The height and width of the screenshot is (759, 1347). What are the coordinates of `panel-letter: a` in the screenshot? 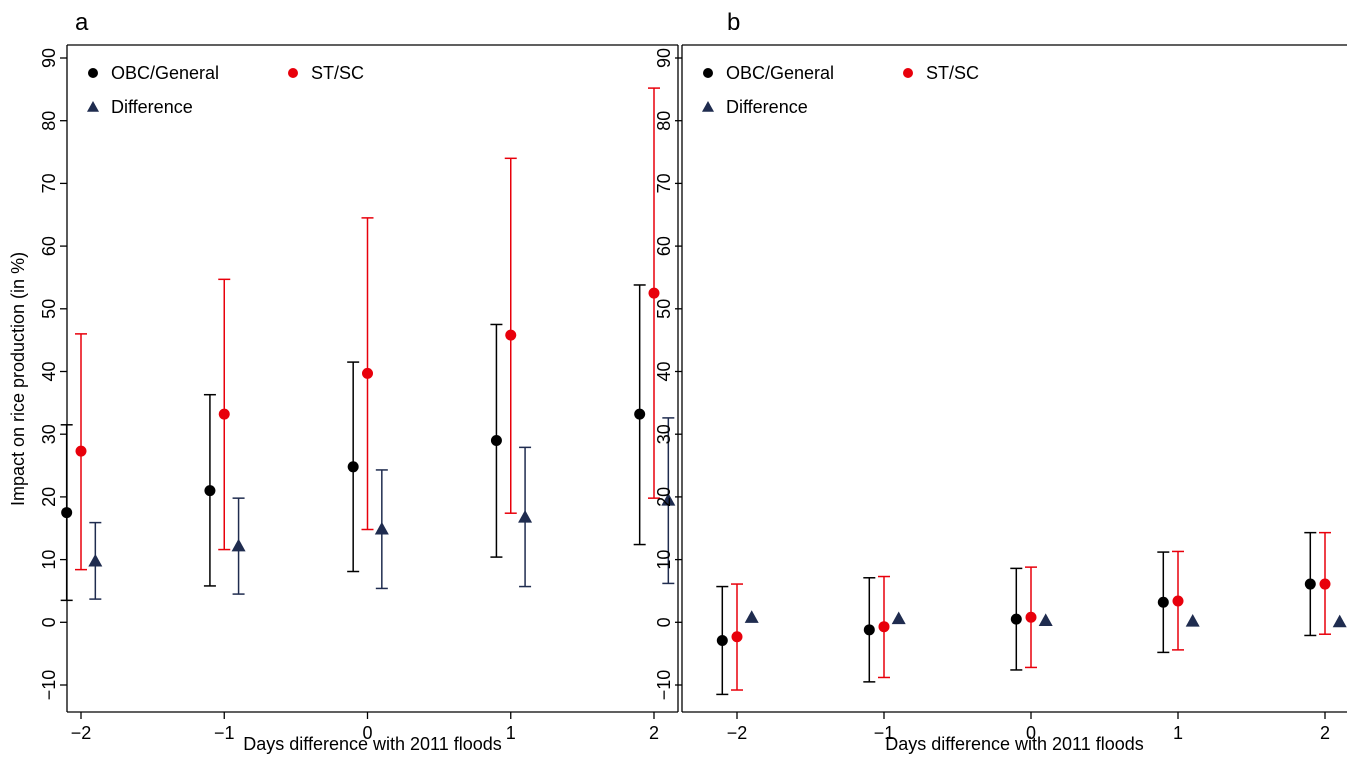 It's located at (82, 22).